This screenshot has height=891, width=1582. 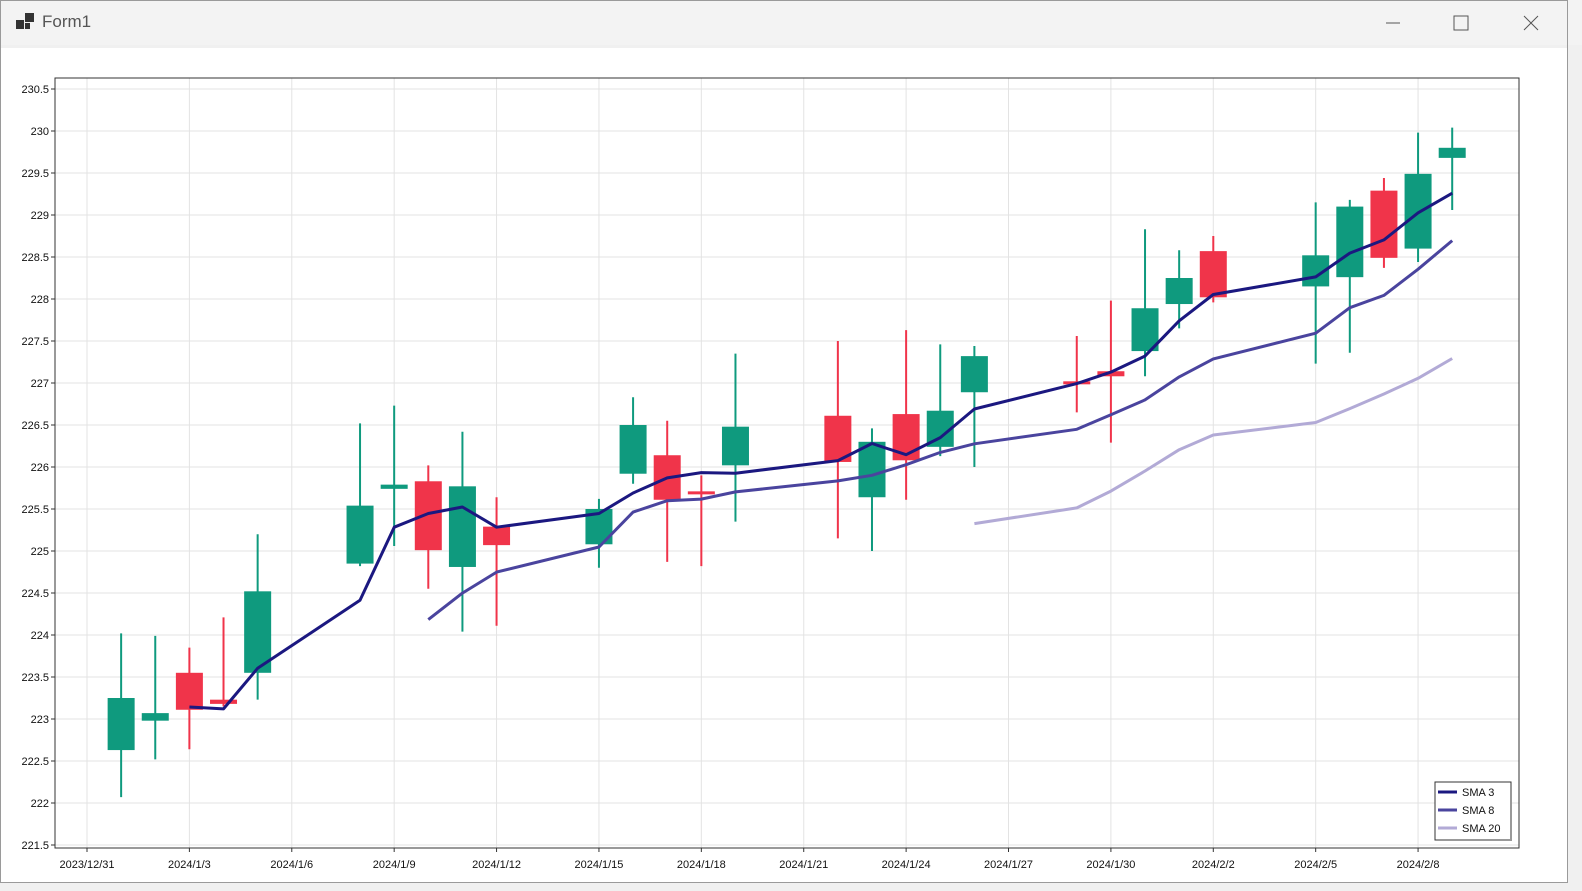 I want to click on x-tick-label: 2024/1/18, so click(x=701, y=865).